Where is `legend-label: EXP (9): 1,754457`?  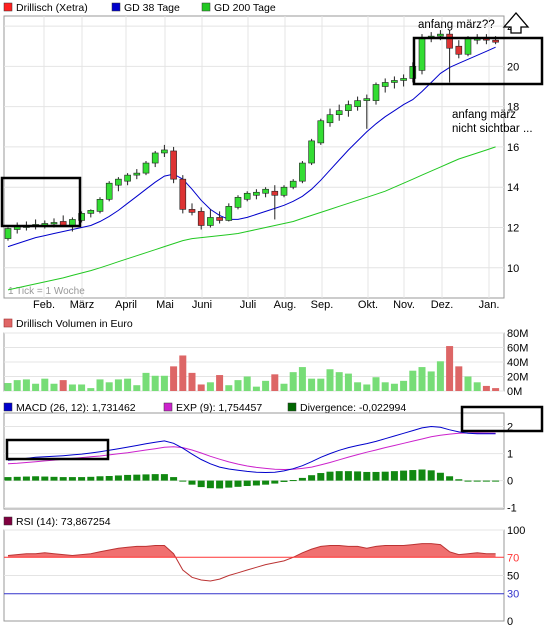 legend-label: EXP (9): 1,754457 is located at coordinates (219, 408).